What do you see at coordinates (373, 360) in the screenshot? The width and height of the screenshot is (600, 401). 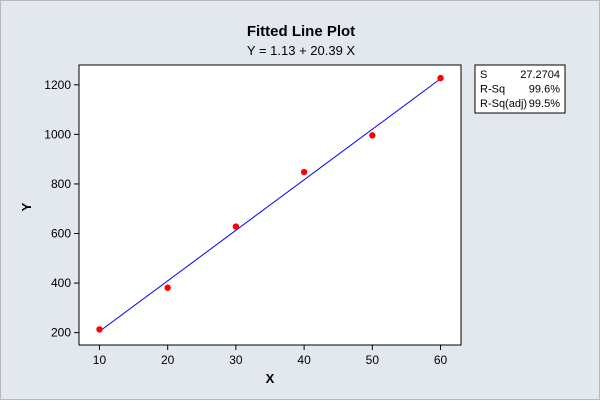 I see `x-tick-label: 50` at bounding box center [373, 360].